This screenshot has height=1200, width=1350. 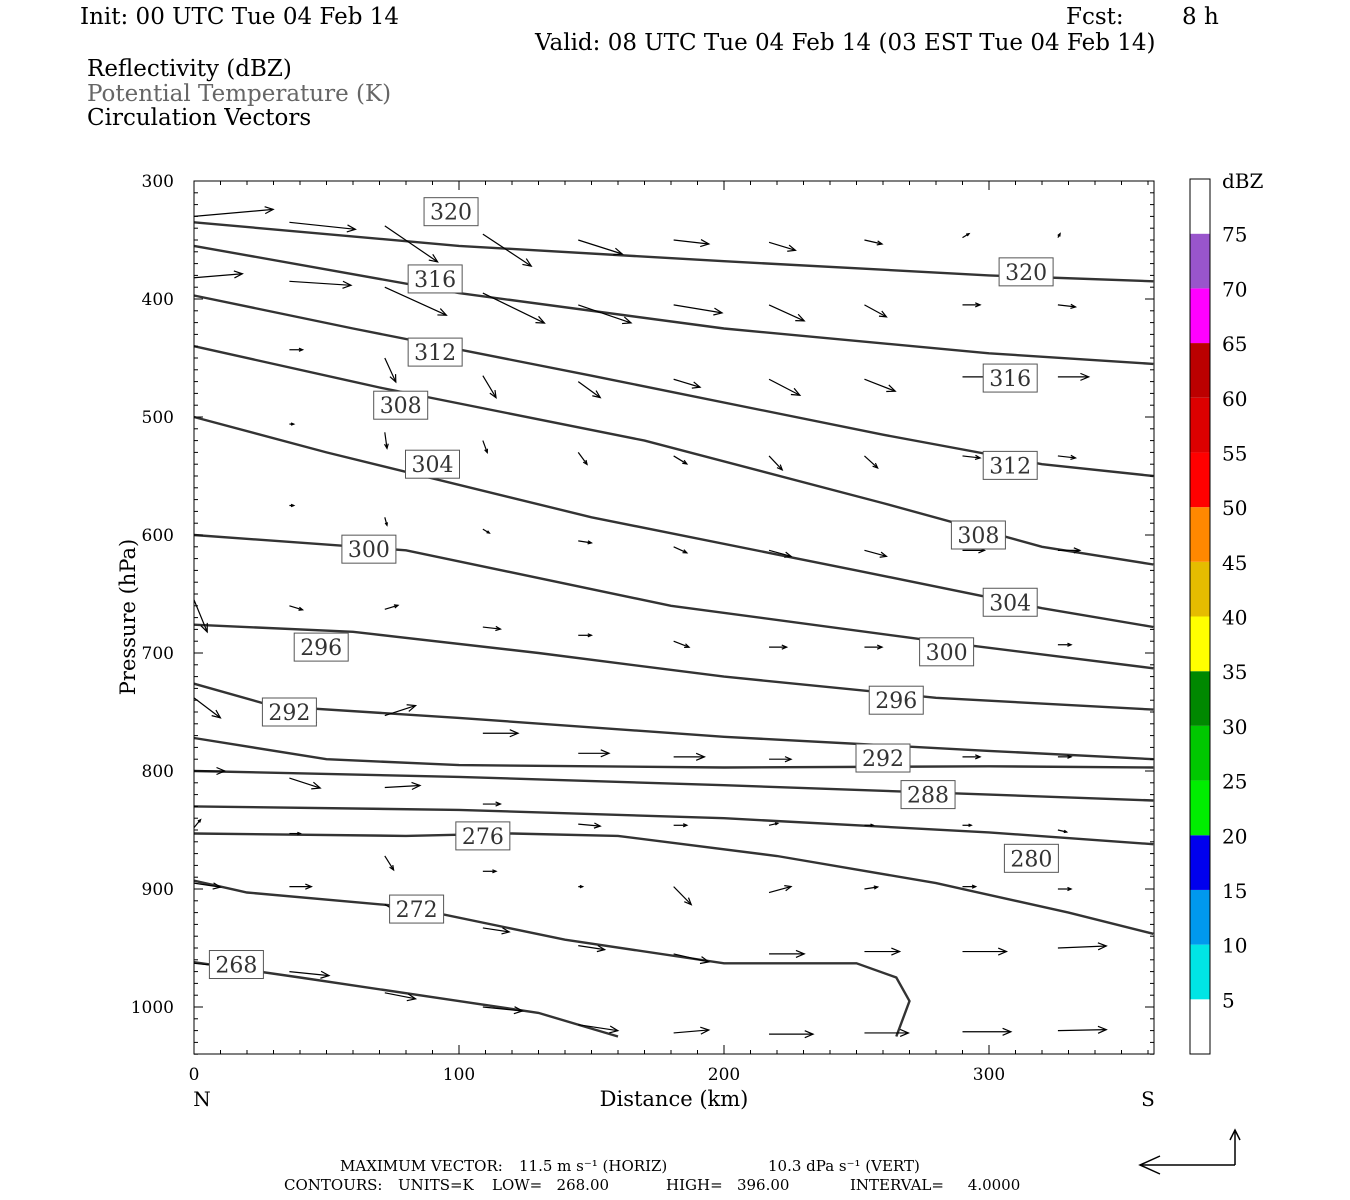 I want to click on contours-units: UNITS=K, so click(x=436, y=1185).